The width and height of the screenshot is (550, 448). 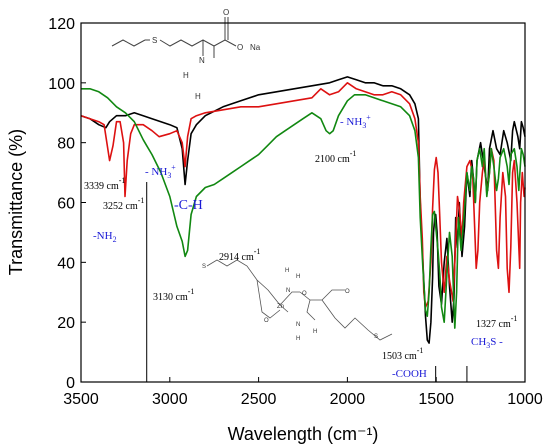 What do you see at coordinates (154, 40) in the screenshot?
I see `mol-top-s-label: S` at bounding box center [154, 40].